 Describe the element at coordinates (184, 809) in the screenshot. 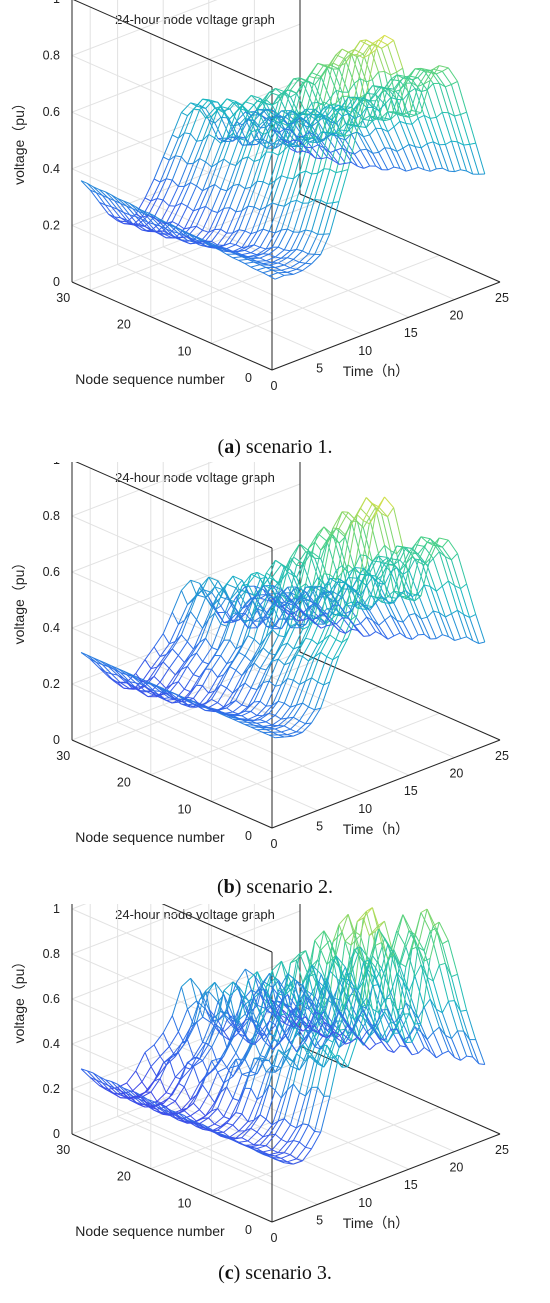

I see `y-tick-label: 10` at that location.